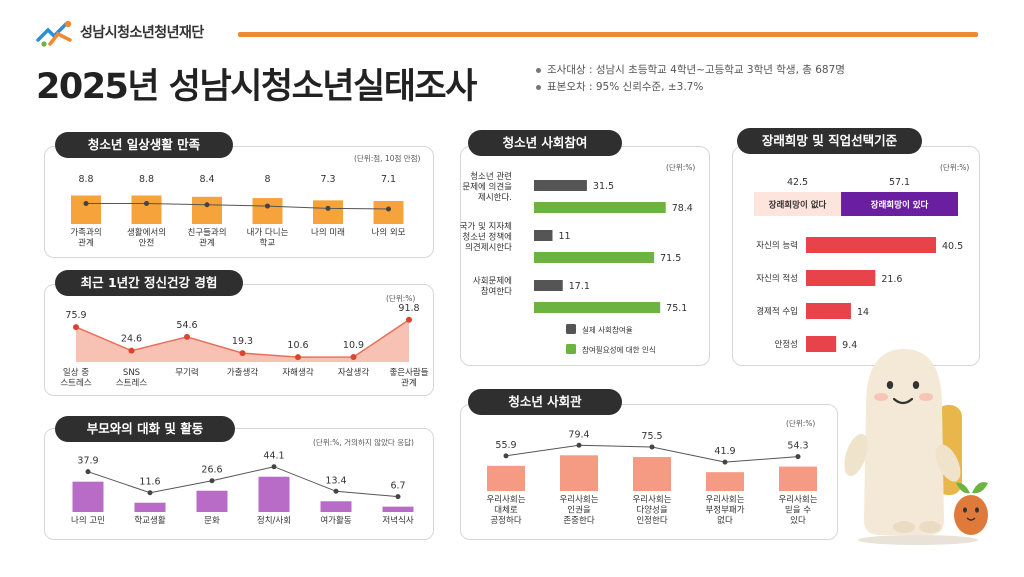 The image size is (1024, 577). I want to click on value-label-particip-0-0: 31.5, so click(603, 186).